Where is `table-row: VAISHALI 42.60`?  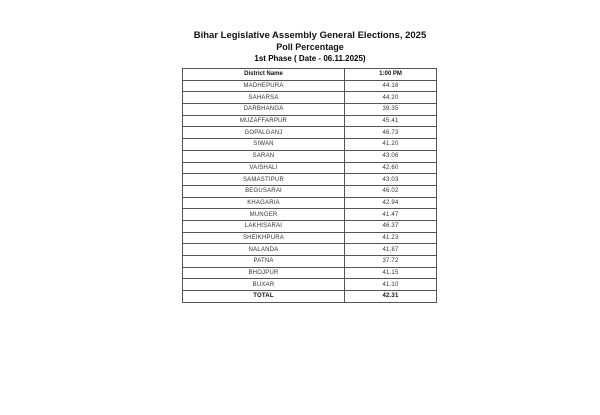
table-row: VAISHALI 42.60 is located at coordinates (309, 168).